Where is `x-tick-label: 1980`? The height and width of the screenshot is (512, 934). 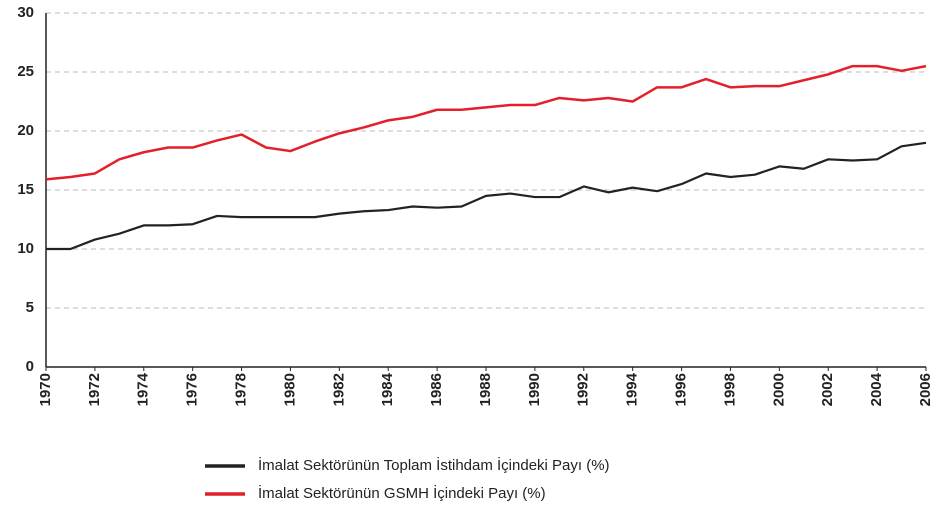 x-tick-label: 1980 is located at coordinates (289, 389).